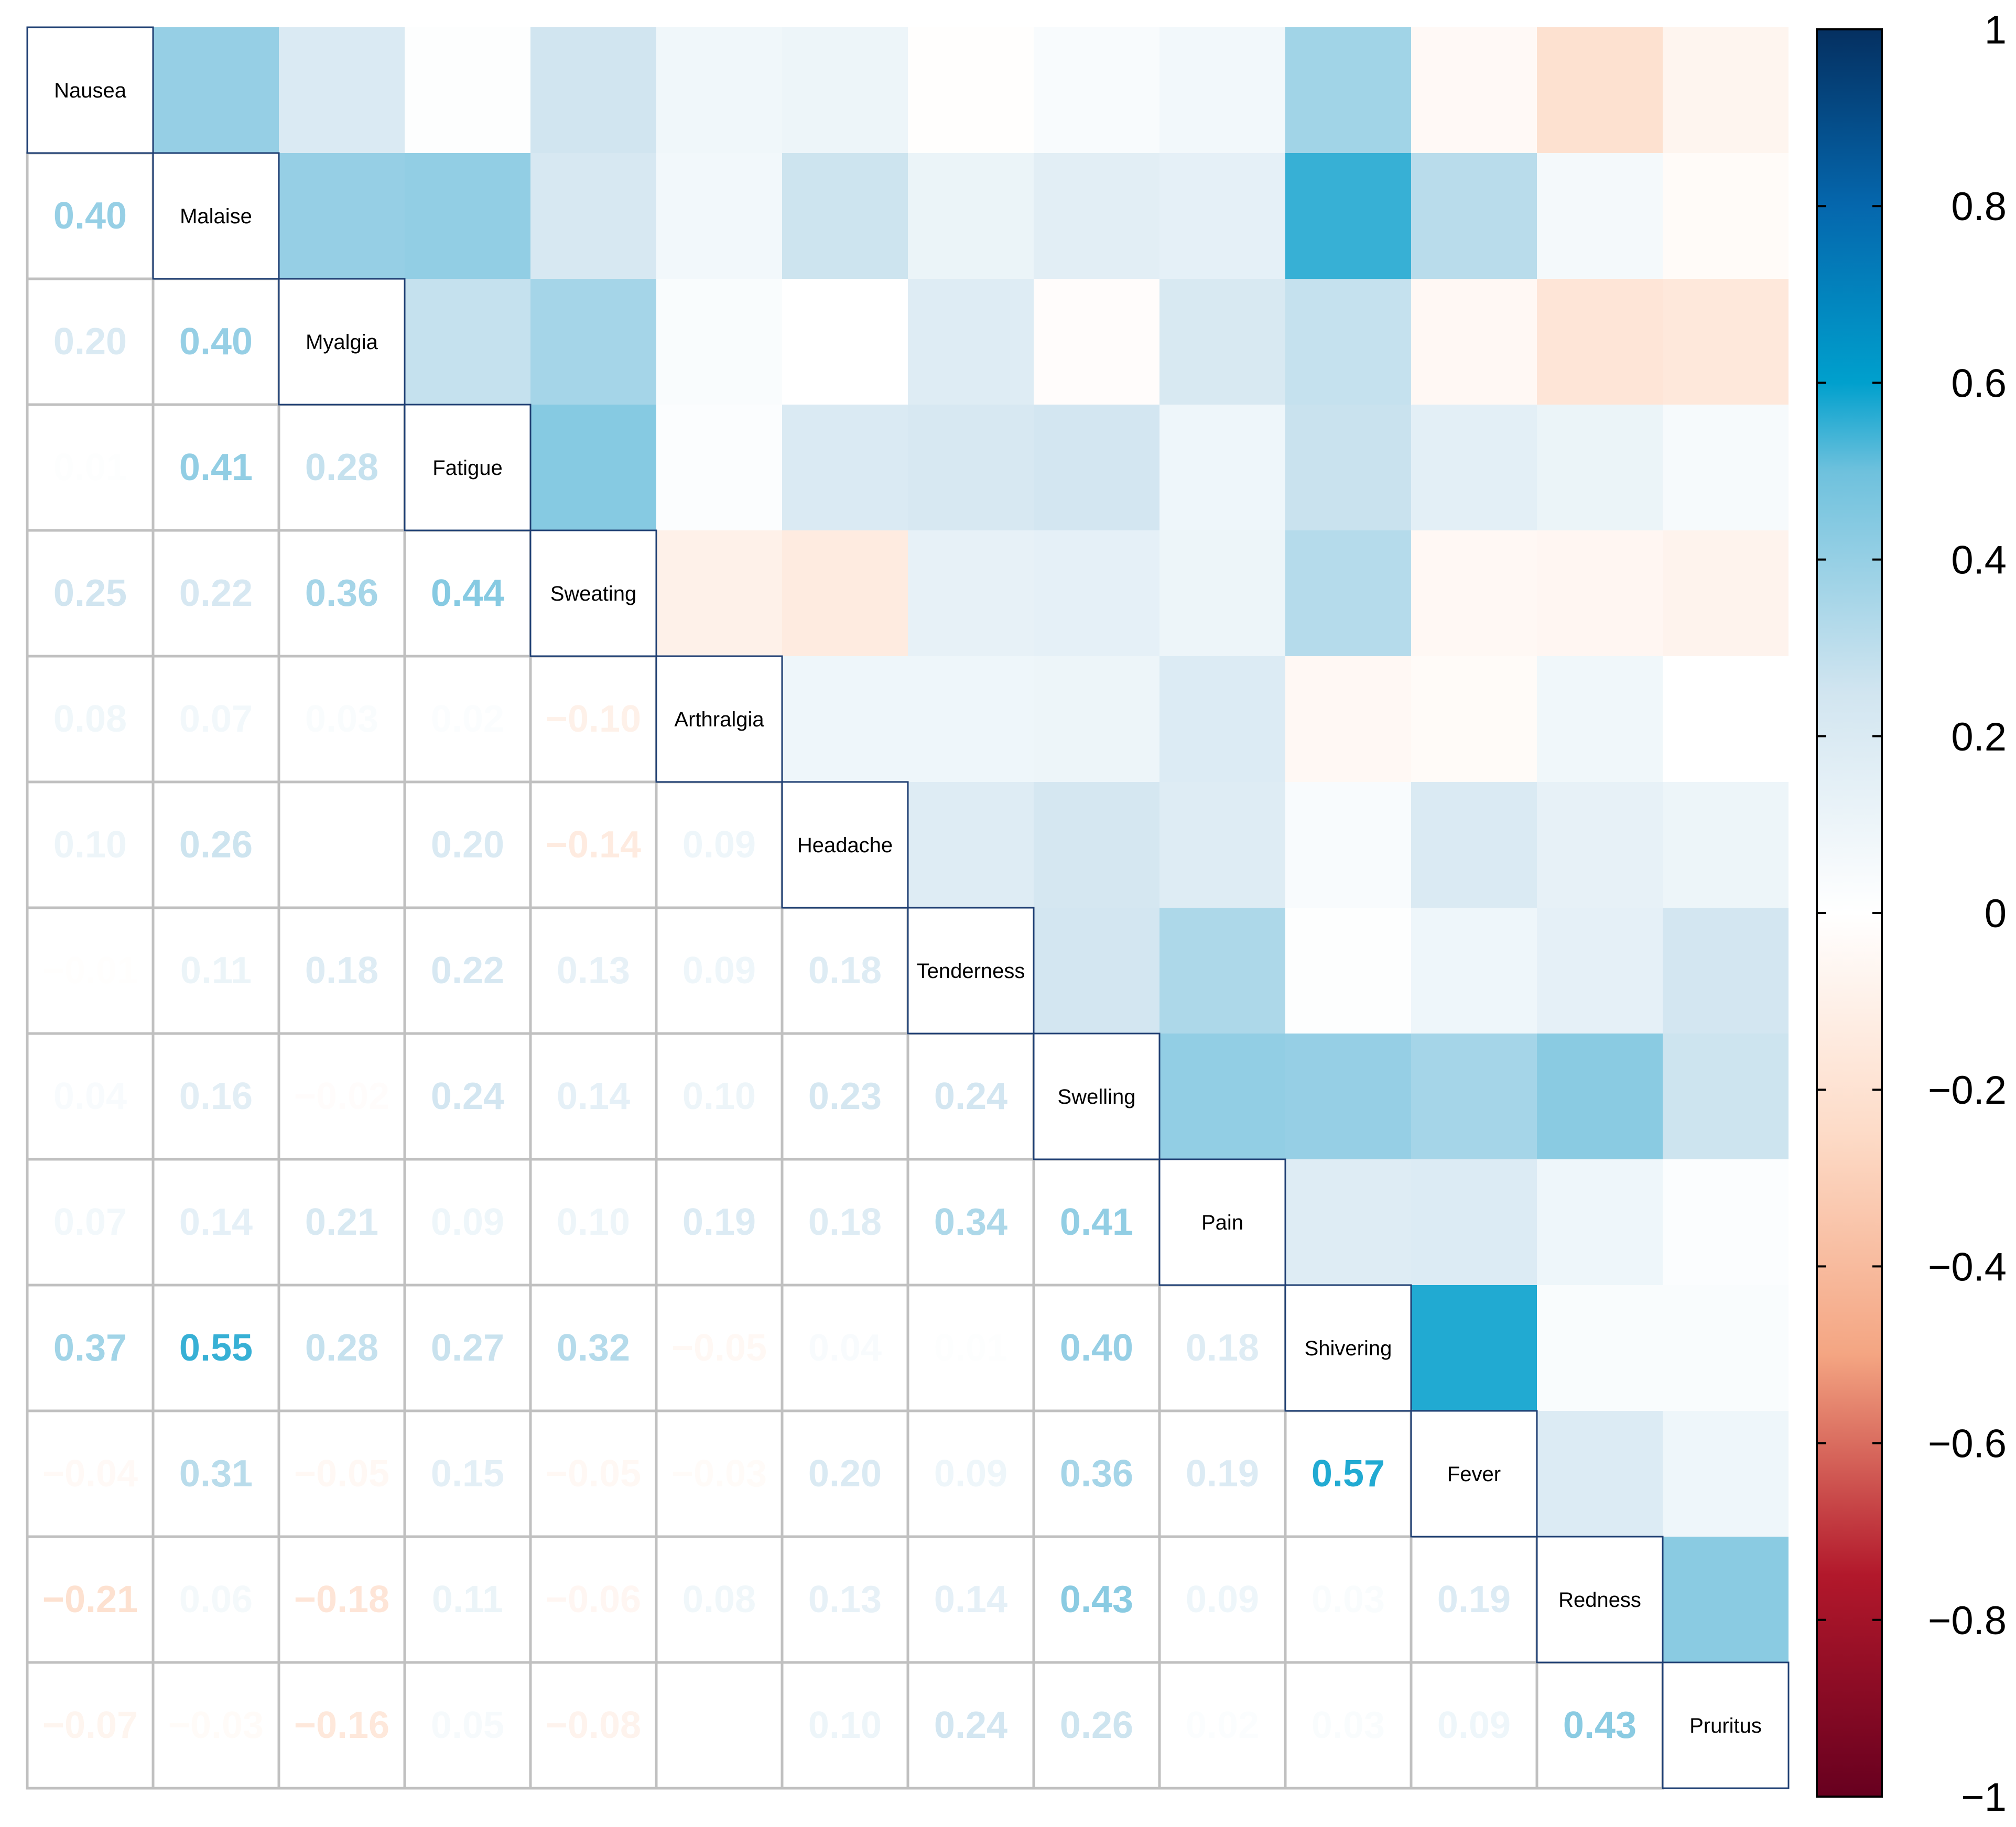  Describe the element at coordinates (1349, 1474) in the screenshot. I see `coef-value-fever-shivering: 0.57` at that location.